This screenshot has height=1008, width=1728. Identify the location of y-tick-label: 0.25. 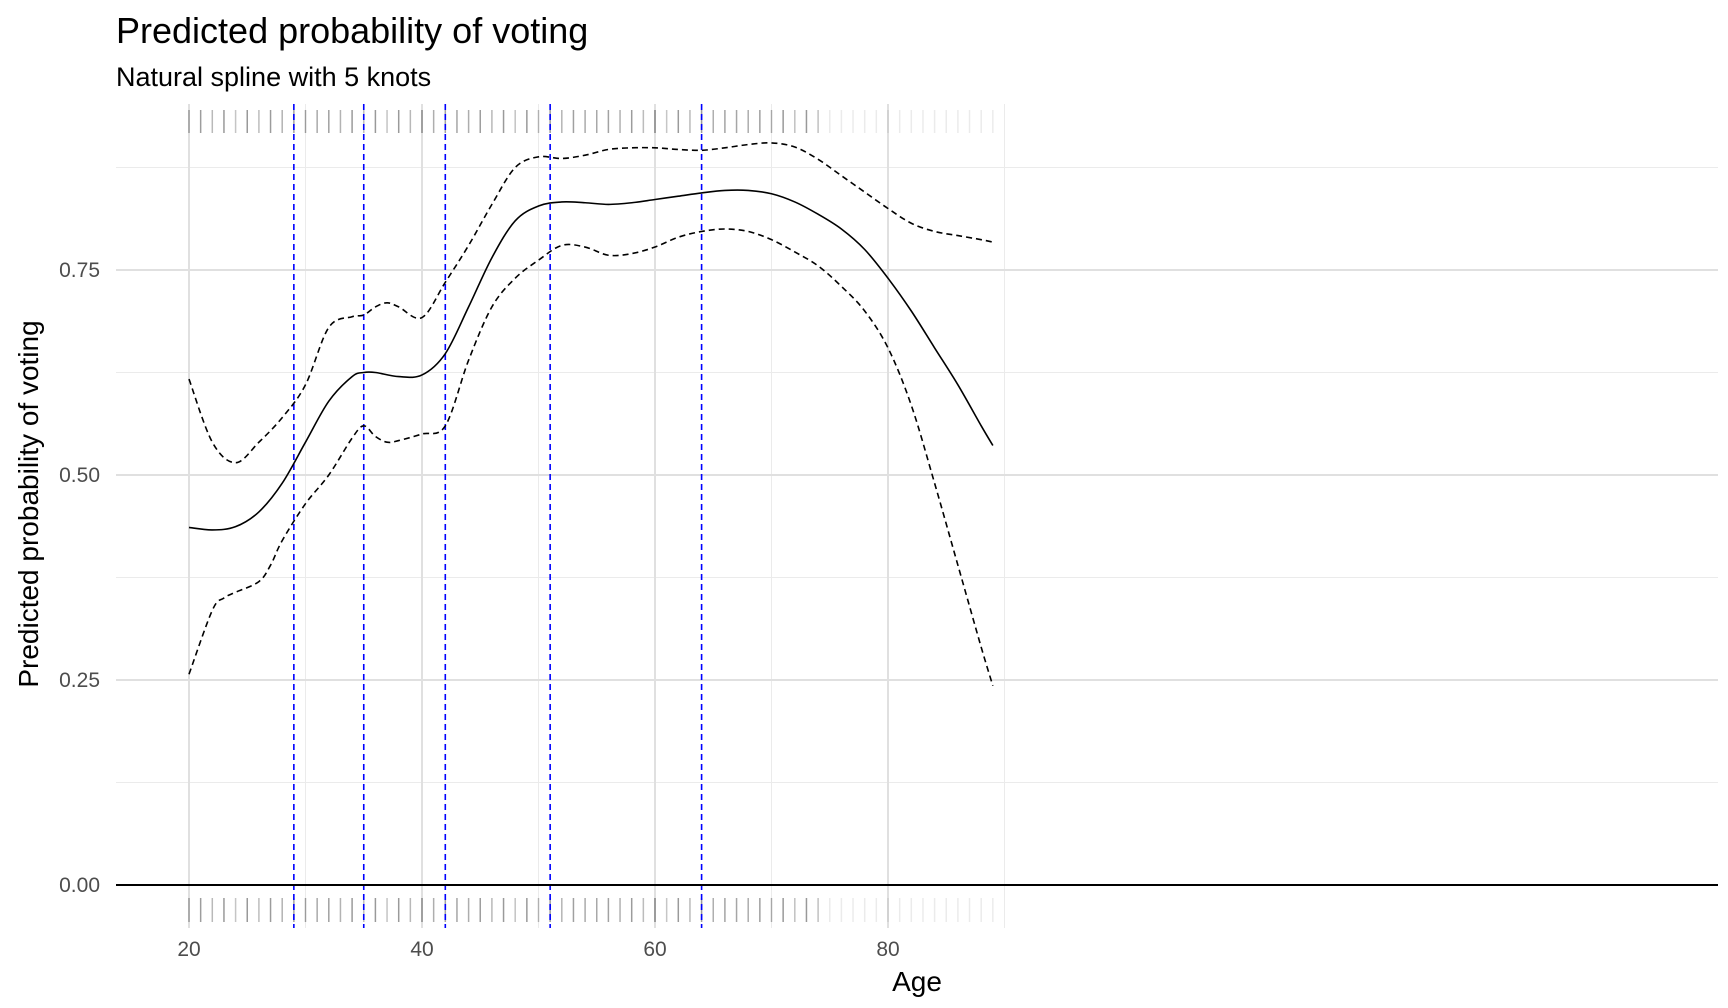
(79, 680).